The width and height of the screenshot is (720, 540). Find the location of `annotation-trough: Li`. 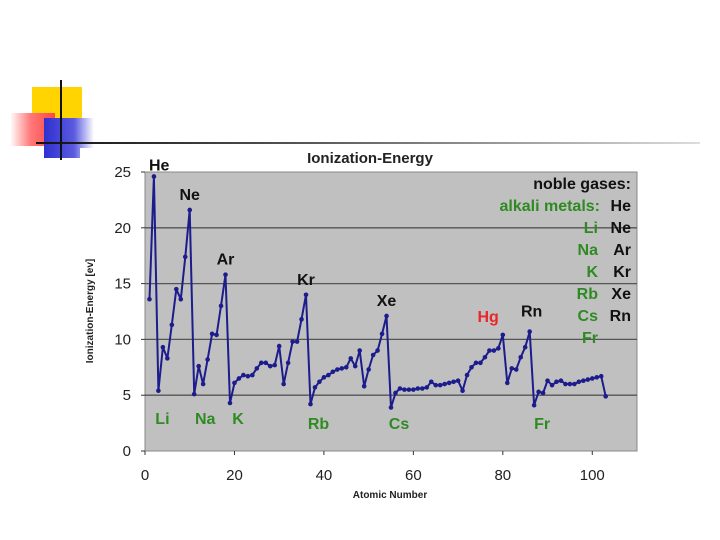

annotation-trough: Li is located at coordinates (162, 419).